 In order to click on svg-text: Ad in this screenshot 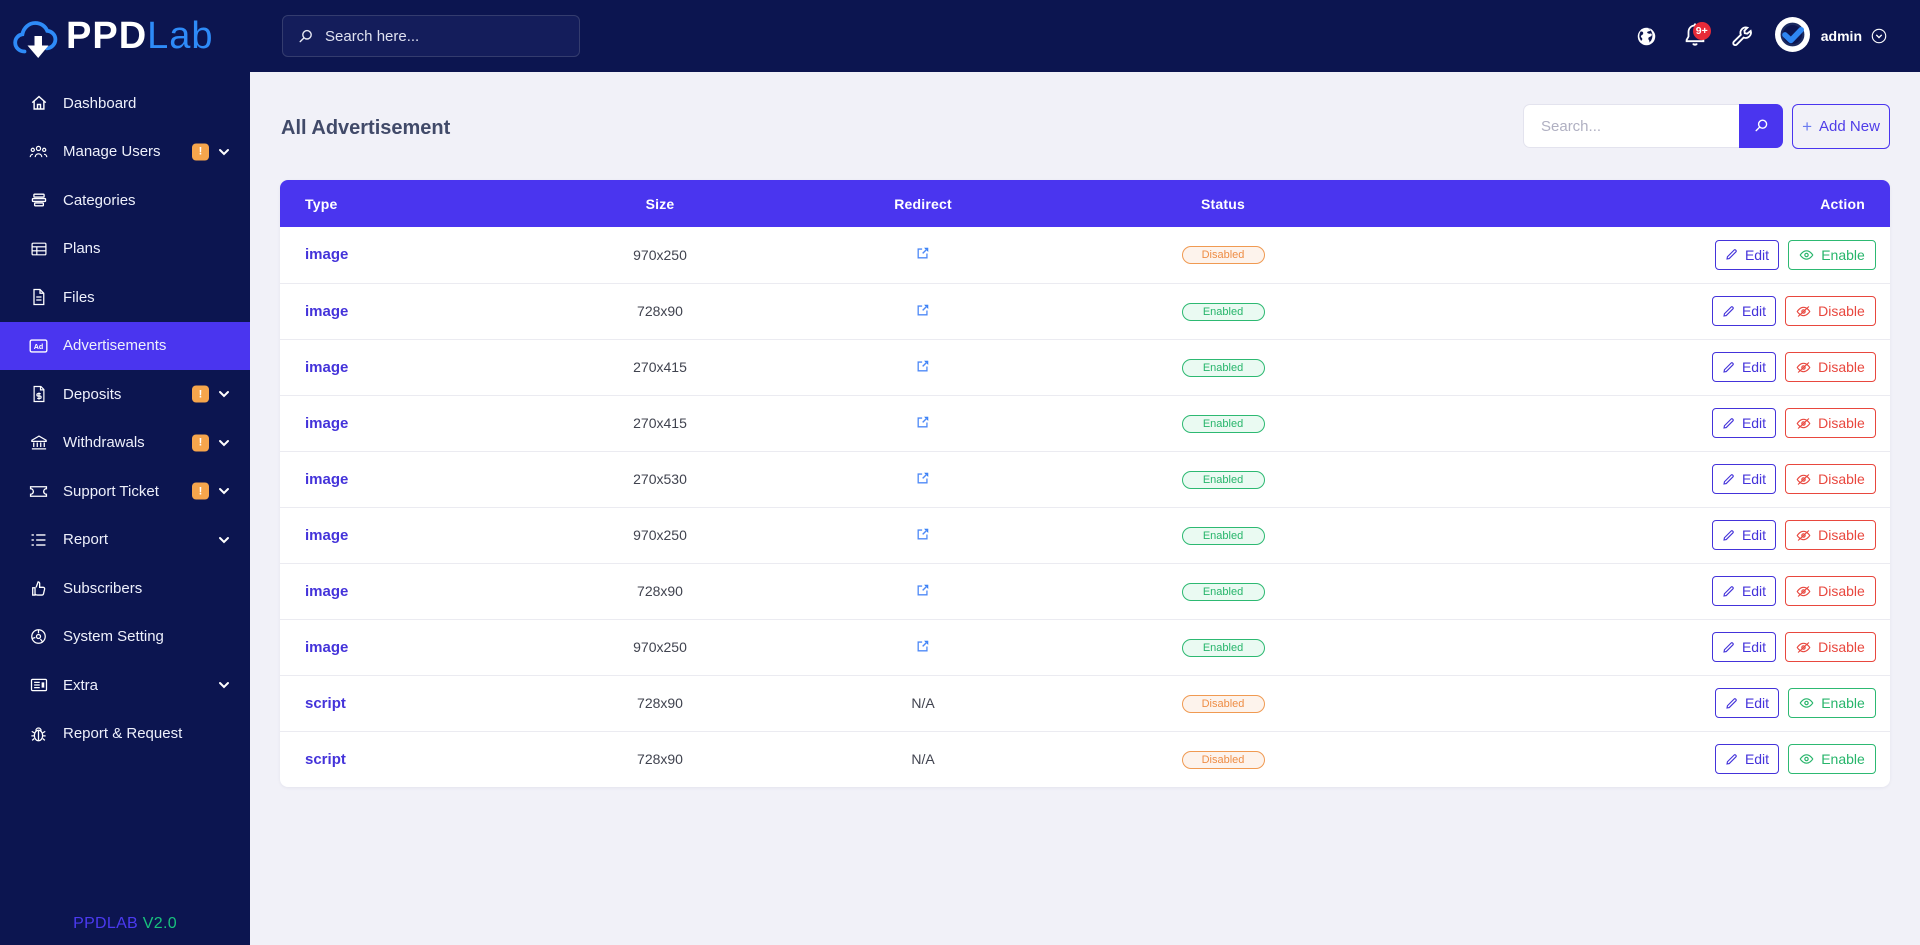, I will do `click(38, 347)`.